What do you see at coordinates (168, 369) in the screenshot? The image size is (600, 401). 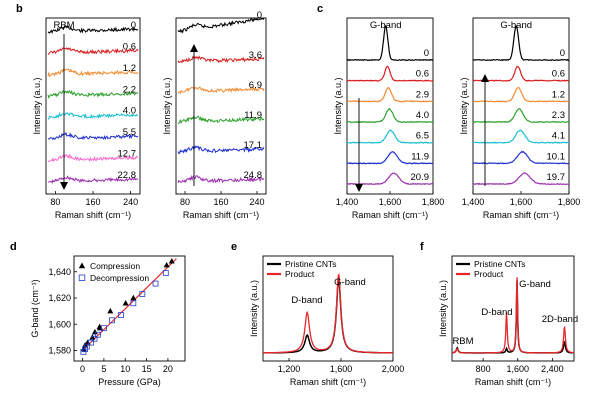 I see `x-tick-label: 20` at bounding box center [168, 369].